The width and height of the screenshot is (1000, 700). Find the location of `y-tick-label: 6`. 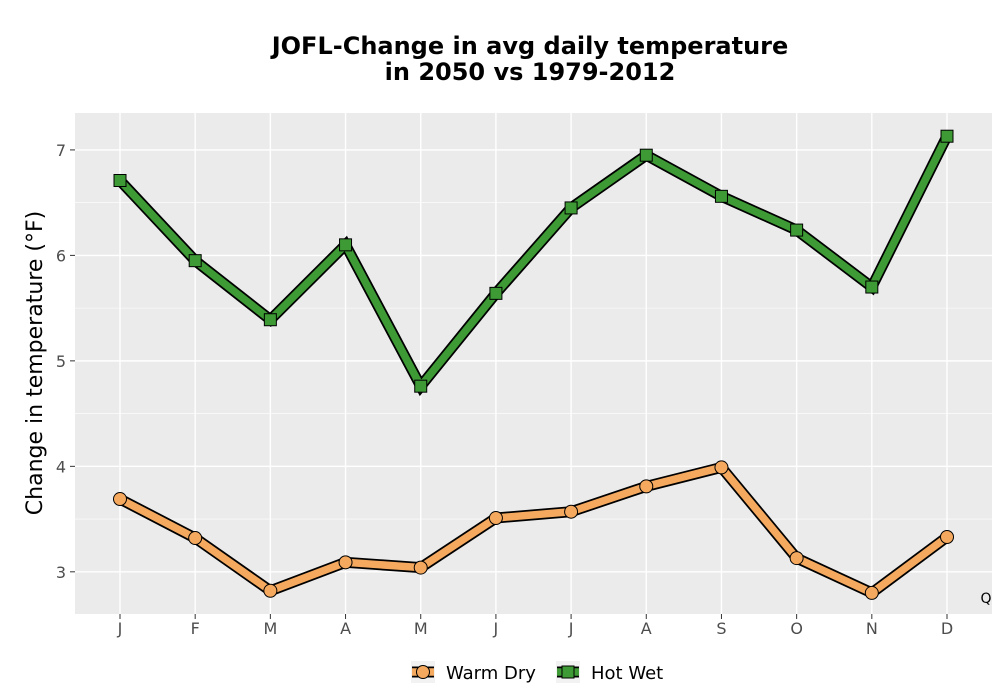

y-tick-label: 6 is located at coordinates (61, 255).